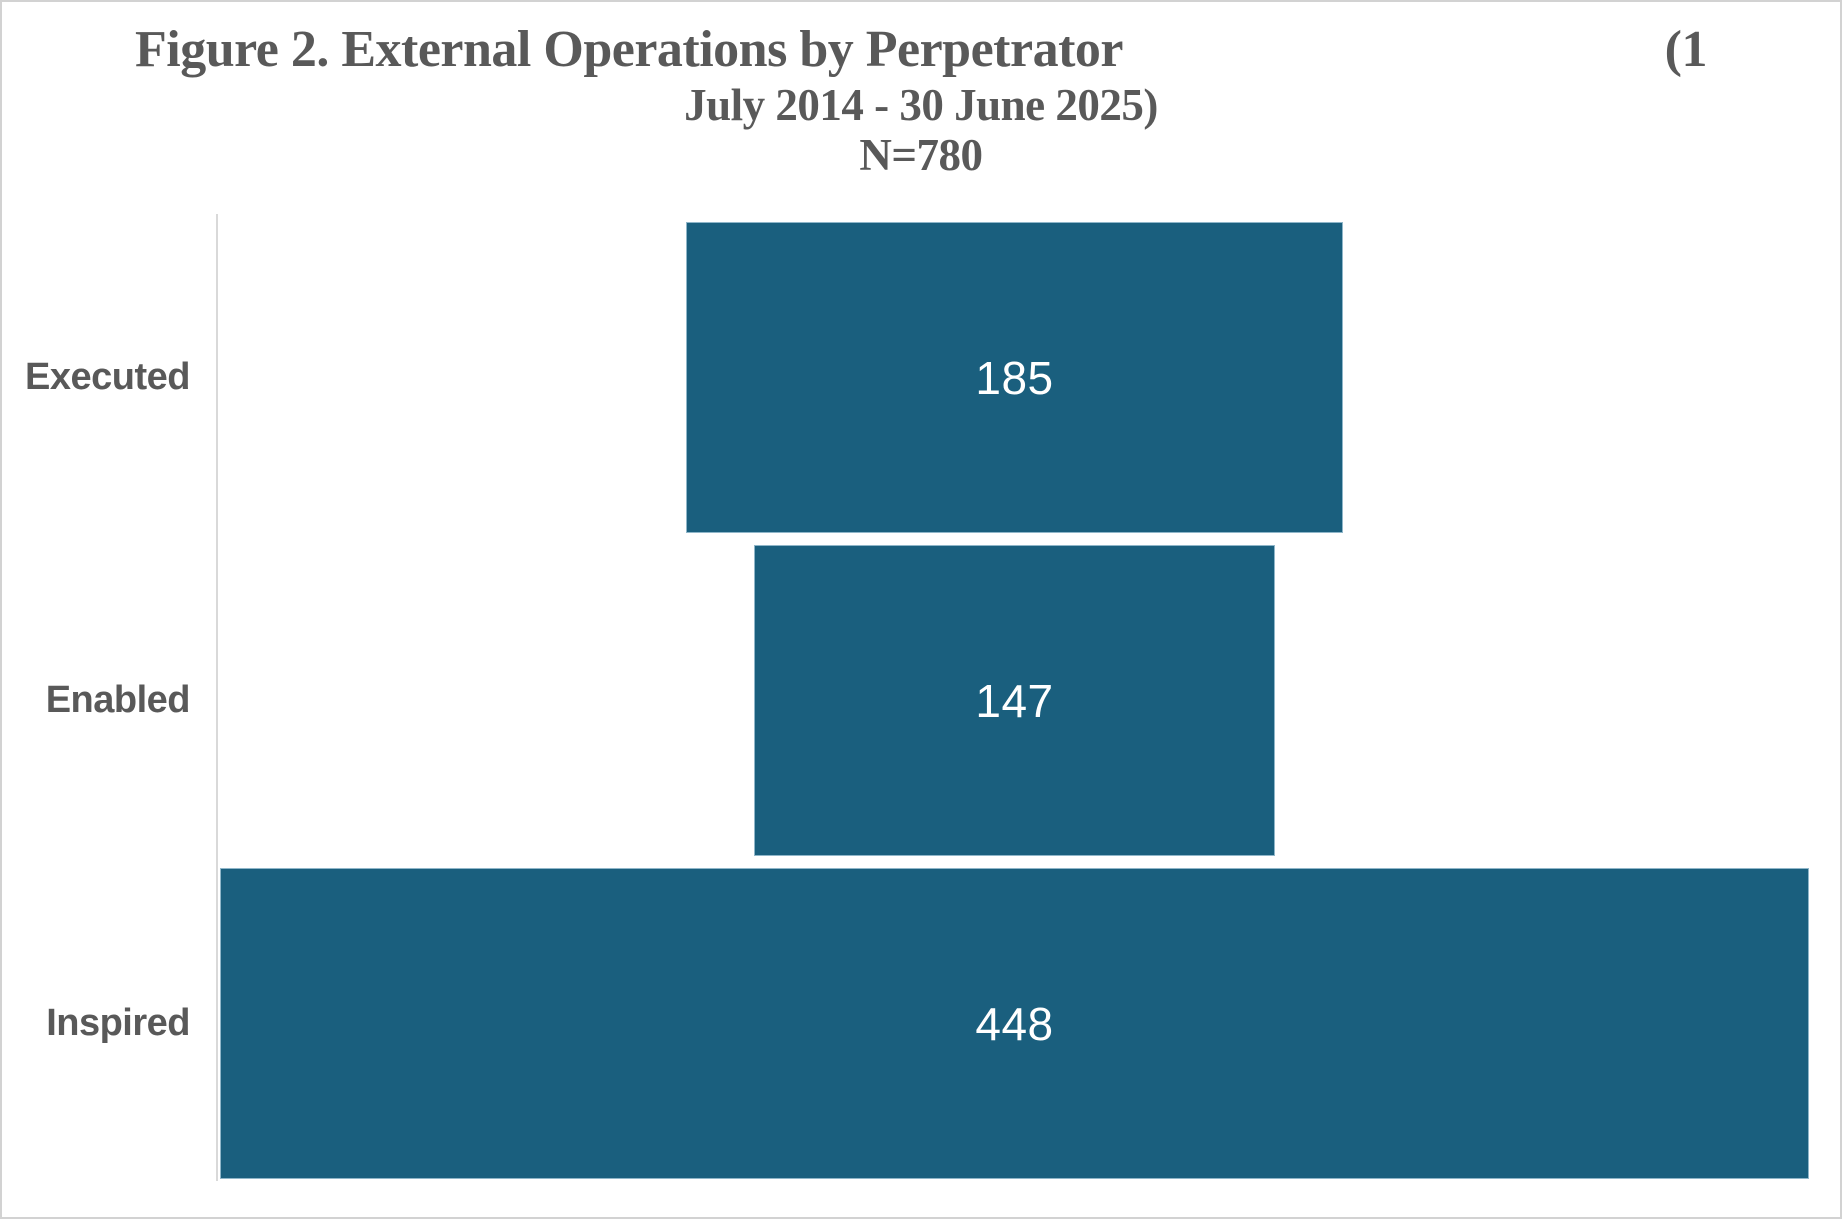 This screenshot has width=1842, height=1219. I want to click on category-label-inspired: Inspired, so click(118, 1023).